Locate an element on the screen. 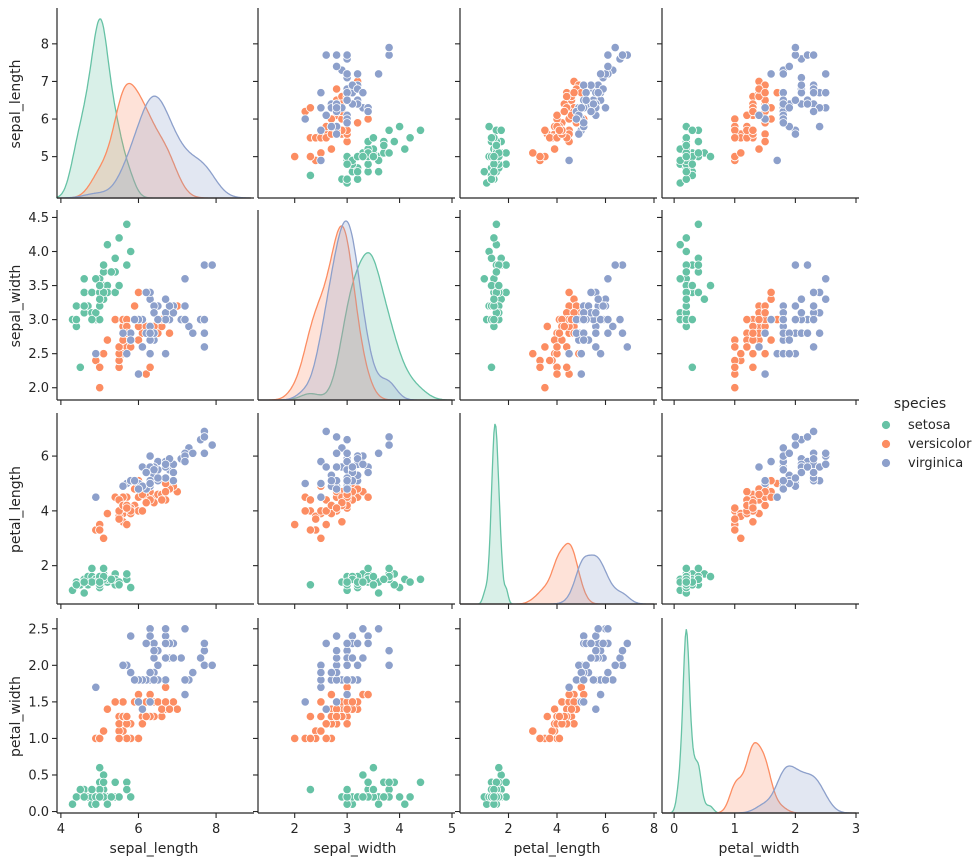 Image resolution: width=980 pixels, height=865 pixels. x-tick-label: 4 is located at coordinates (557, 829).